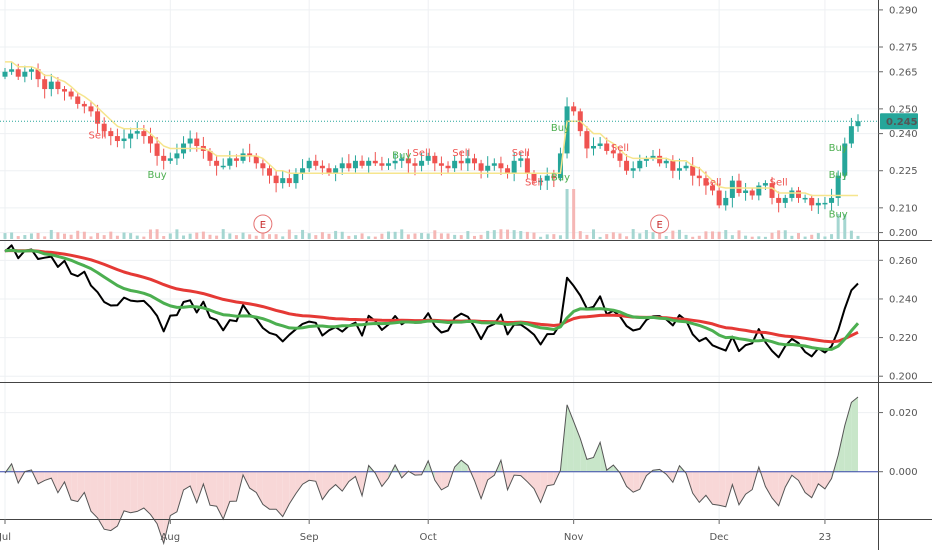 This screenshot has width=932, height=550. Describe the element at coordinates (903, 72) in the screenshot. I see `y-tick-label: 0.265` at that location.